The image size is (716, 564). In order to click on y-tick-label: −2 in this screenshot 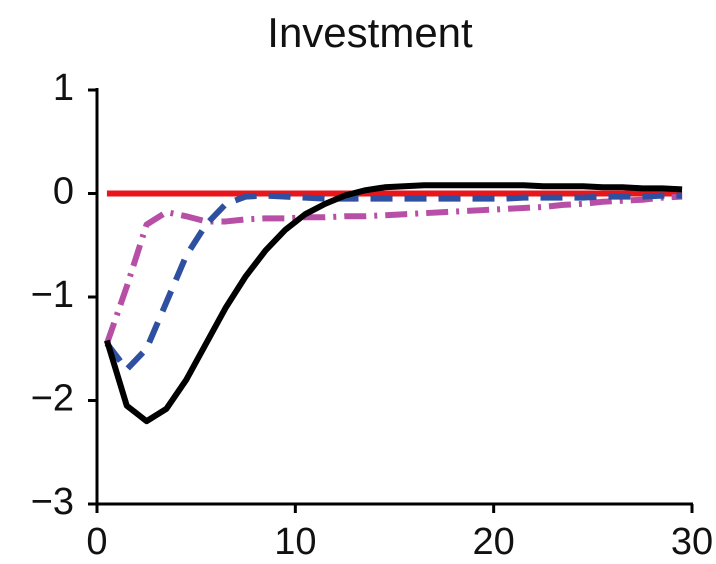, I will do `click(52, 399)`.